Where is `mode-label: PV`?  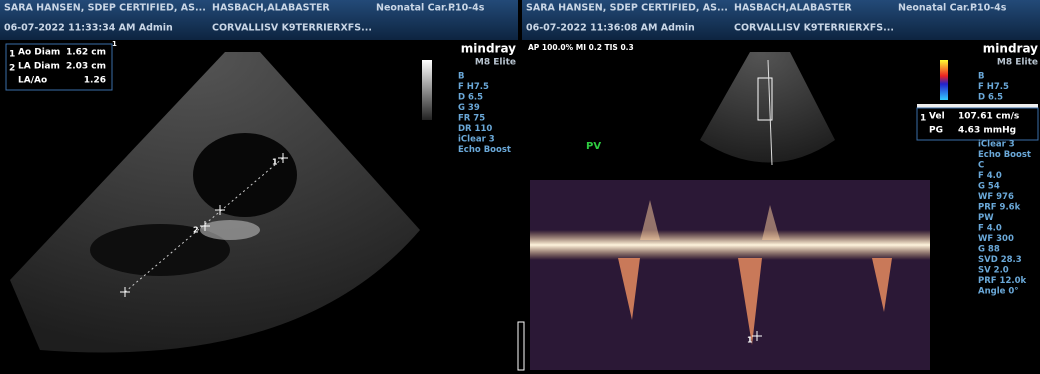 mode-label: PV is located at coordinates (593, 146).